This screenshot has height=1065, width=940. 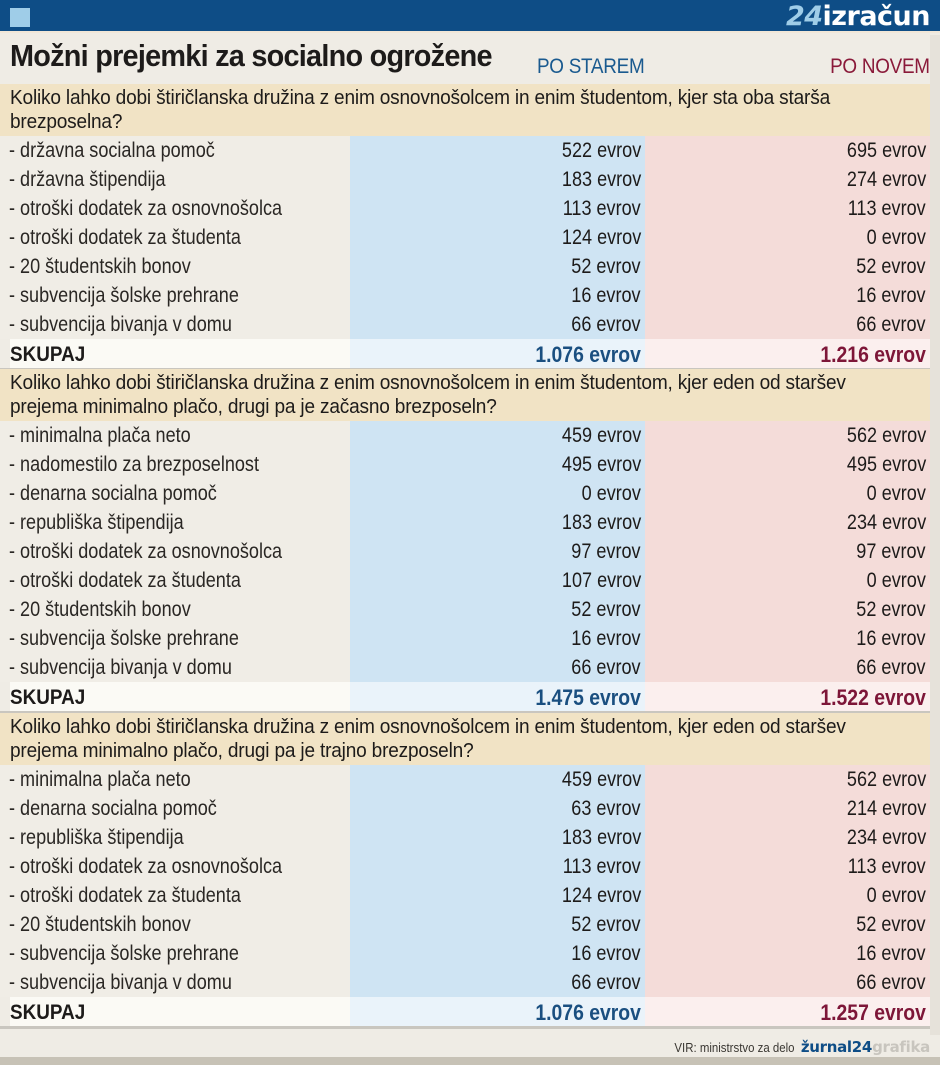 I want to click on value-old: 107 evrov, so click(x=601, y=580).